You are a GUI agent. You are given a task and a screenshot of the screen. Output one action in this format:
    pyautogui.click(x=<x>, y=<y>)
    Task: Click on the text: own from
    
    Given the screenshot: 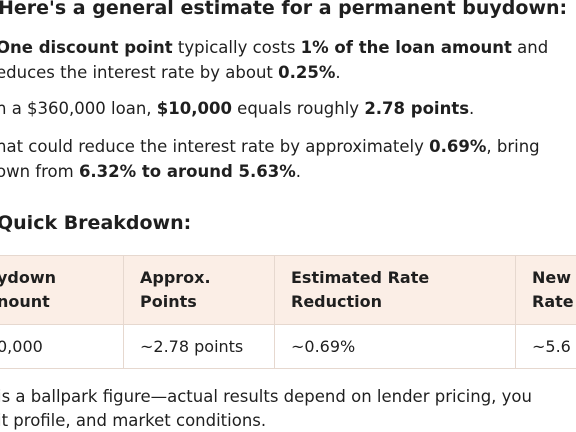 What is the action you would take?
    pyautogui.click(x=39, y=171)
    